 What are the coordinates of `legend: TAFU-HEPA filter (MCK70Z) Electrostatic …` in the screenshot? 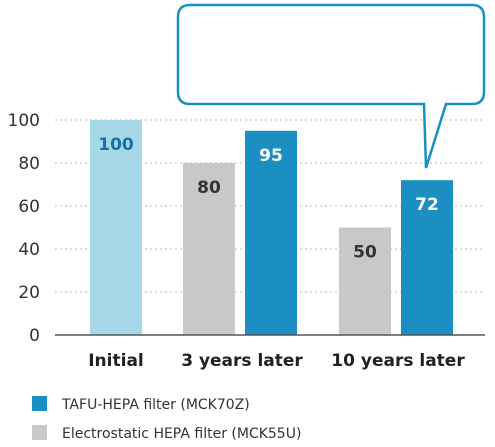 It's located at (166, 419).